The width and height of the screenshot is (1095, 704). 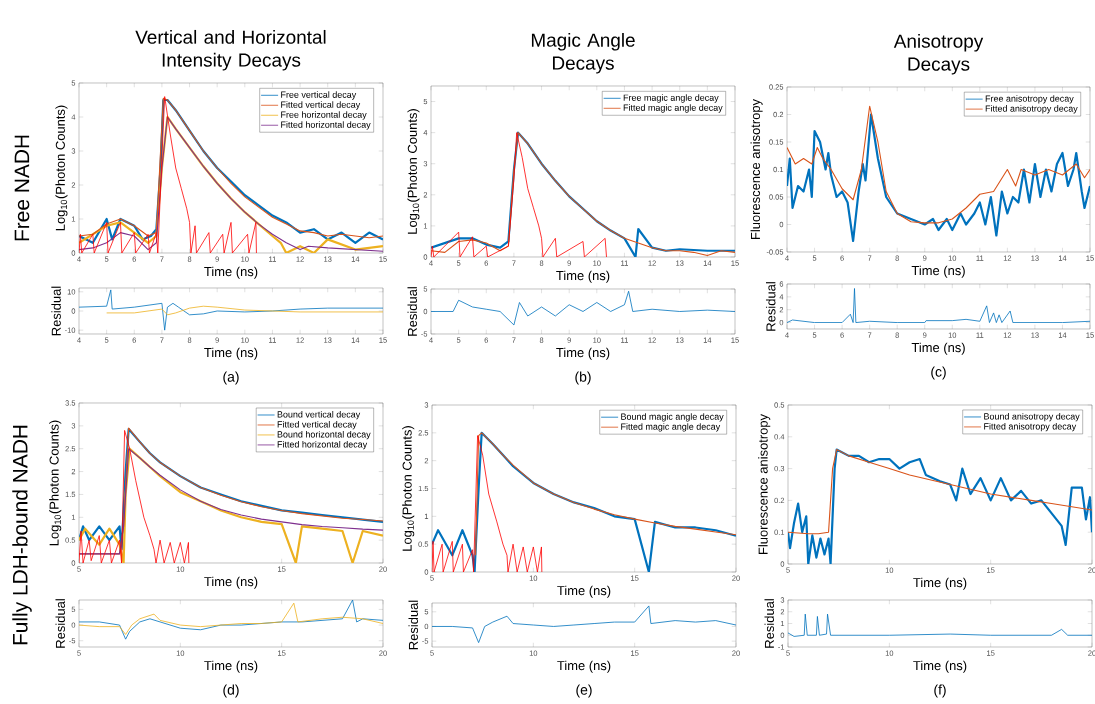 I want to click on text: Fully LDH-bound NADH, so click(x=22, y=535).